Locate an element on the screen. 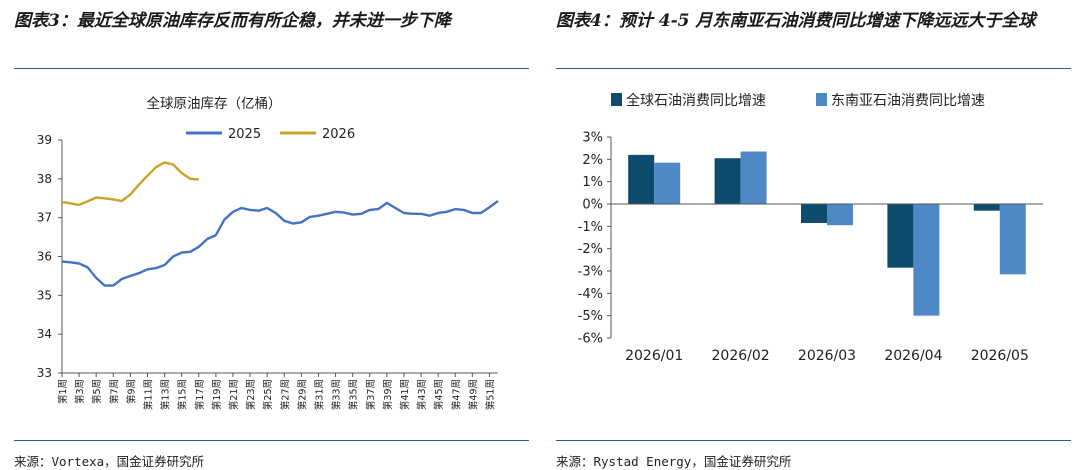 The image size is (1080, 470). bar-global-2026/05 is located at coordinates (986, 207).